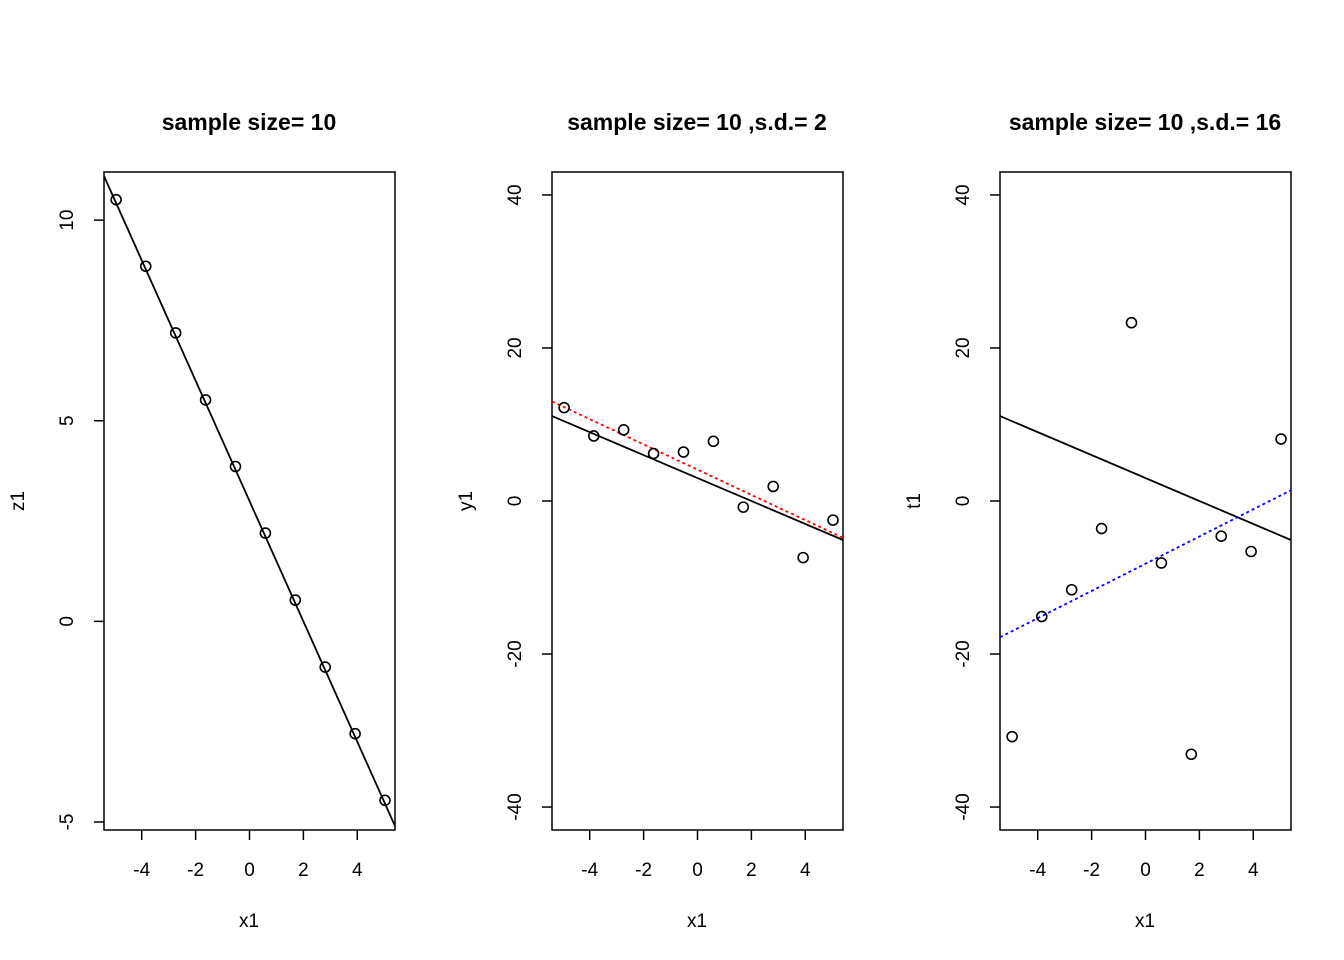 The height and width of the screenshot is (960, 1344). I want to click on y-axis-label: y1, so click(466, 501).